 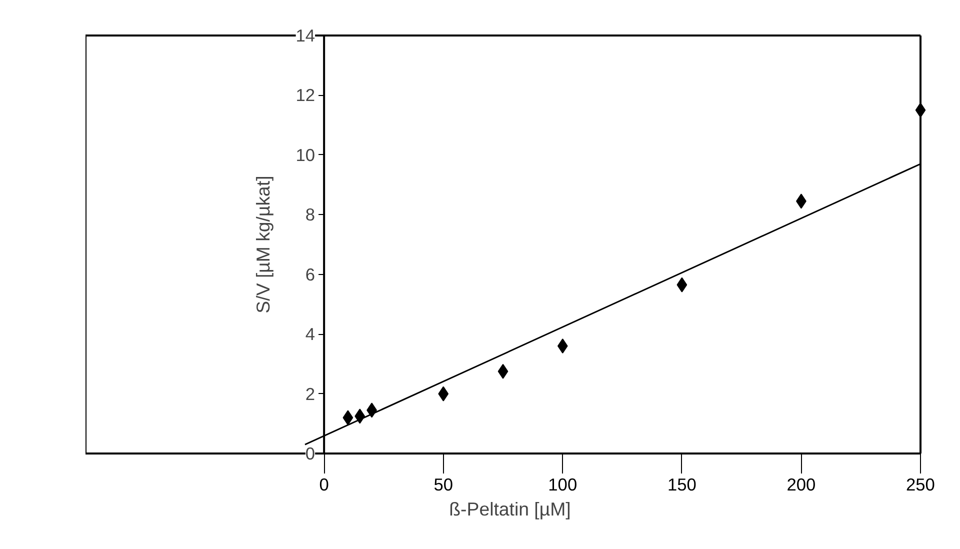 I want to click on x-tick-label: 50, so click(x=443, y=484).